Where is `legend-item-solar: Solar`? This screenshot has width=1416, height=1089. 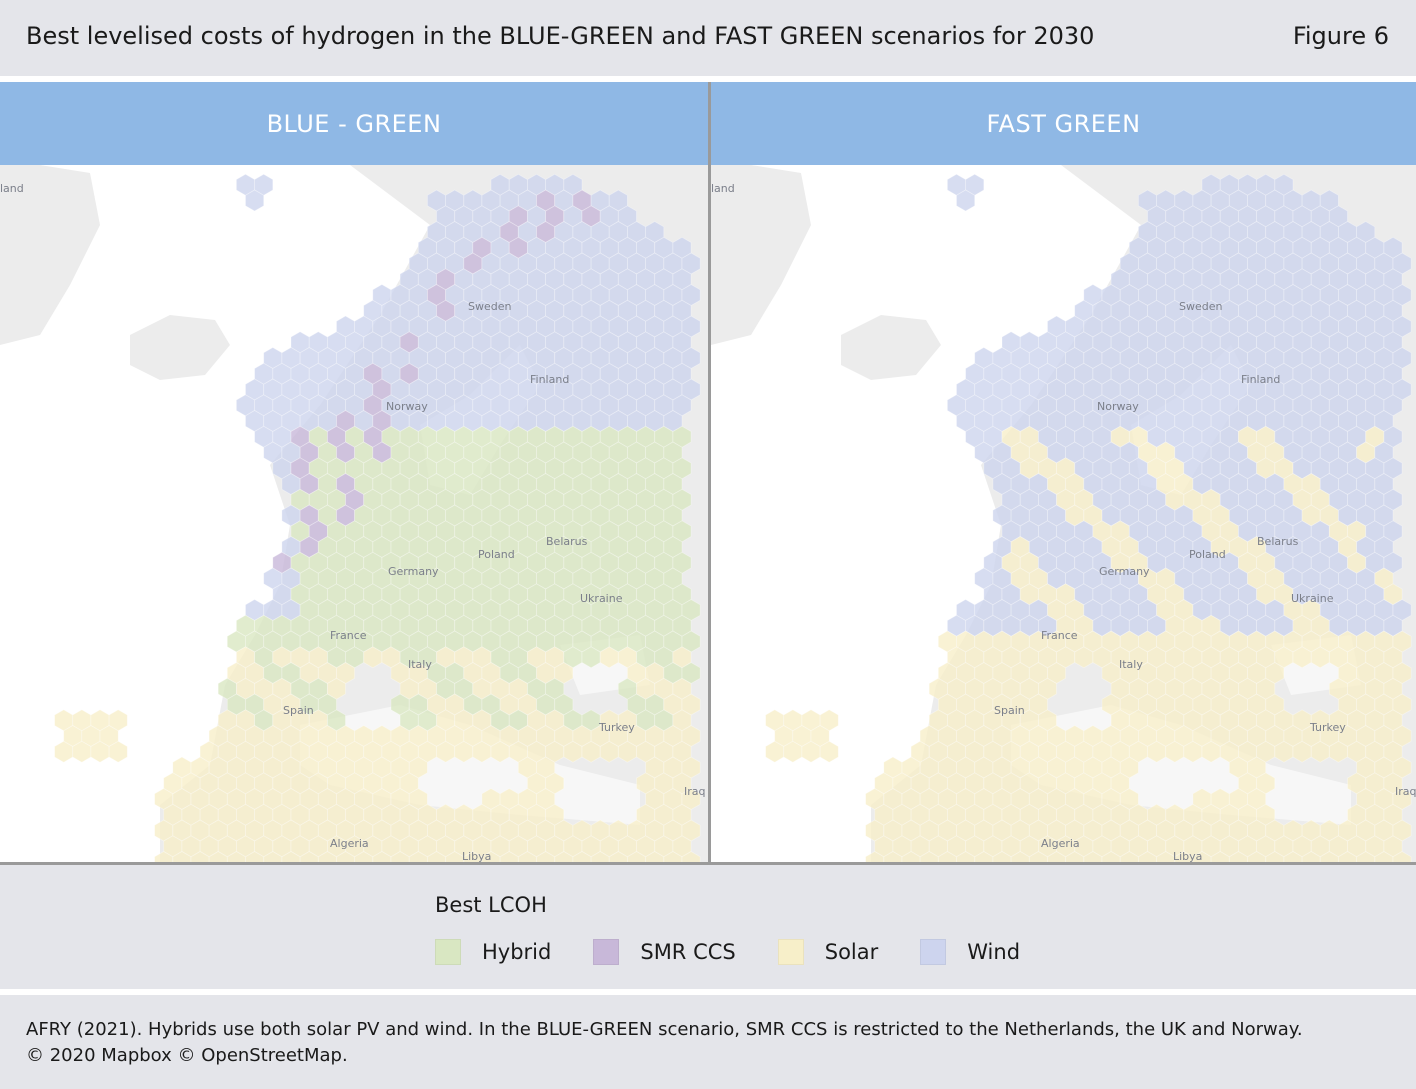 legend-item-solar: Solar is located at coordinates (827, 952).